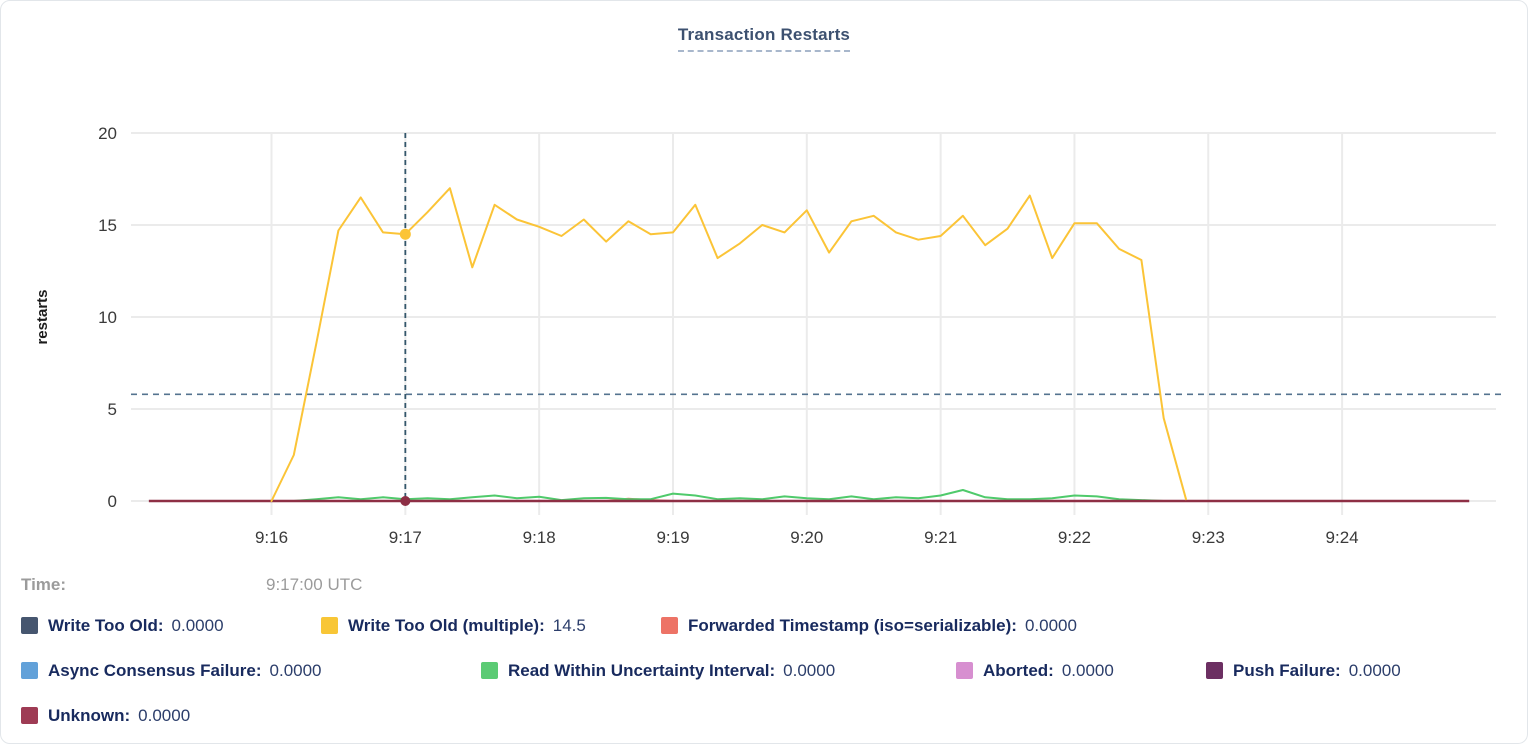 This screenshot has height=744, width=1528. I want to click on chart-title: Transaction Restarts, so click(764, 38).